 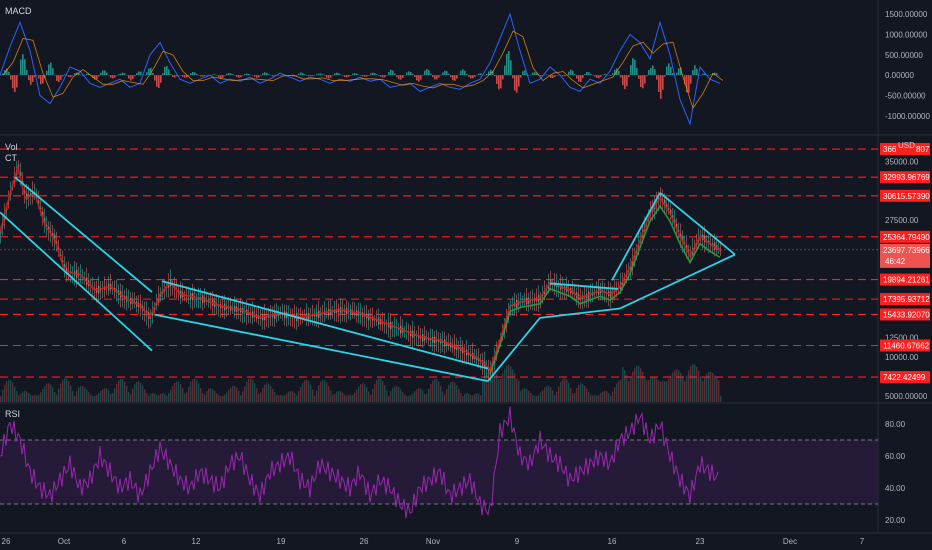 I want to click on level-price-label-extra: 807, so click(x=923, y=149).